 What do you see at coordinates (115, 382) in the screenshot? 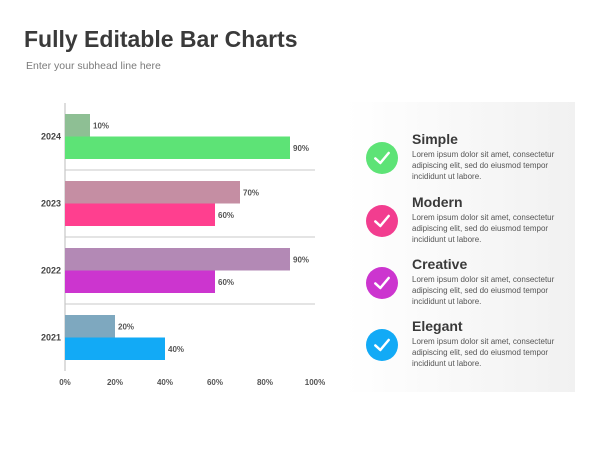
I see `x-tick-label: 20%` at bounding box center [115, 382].